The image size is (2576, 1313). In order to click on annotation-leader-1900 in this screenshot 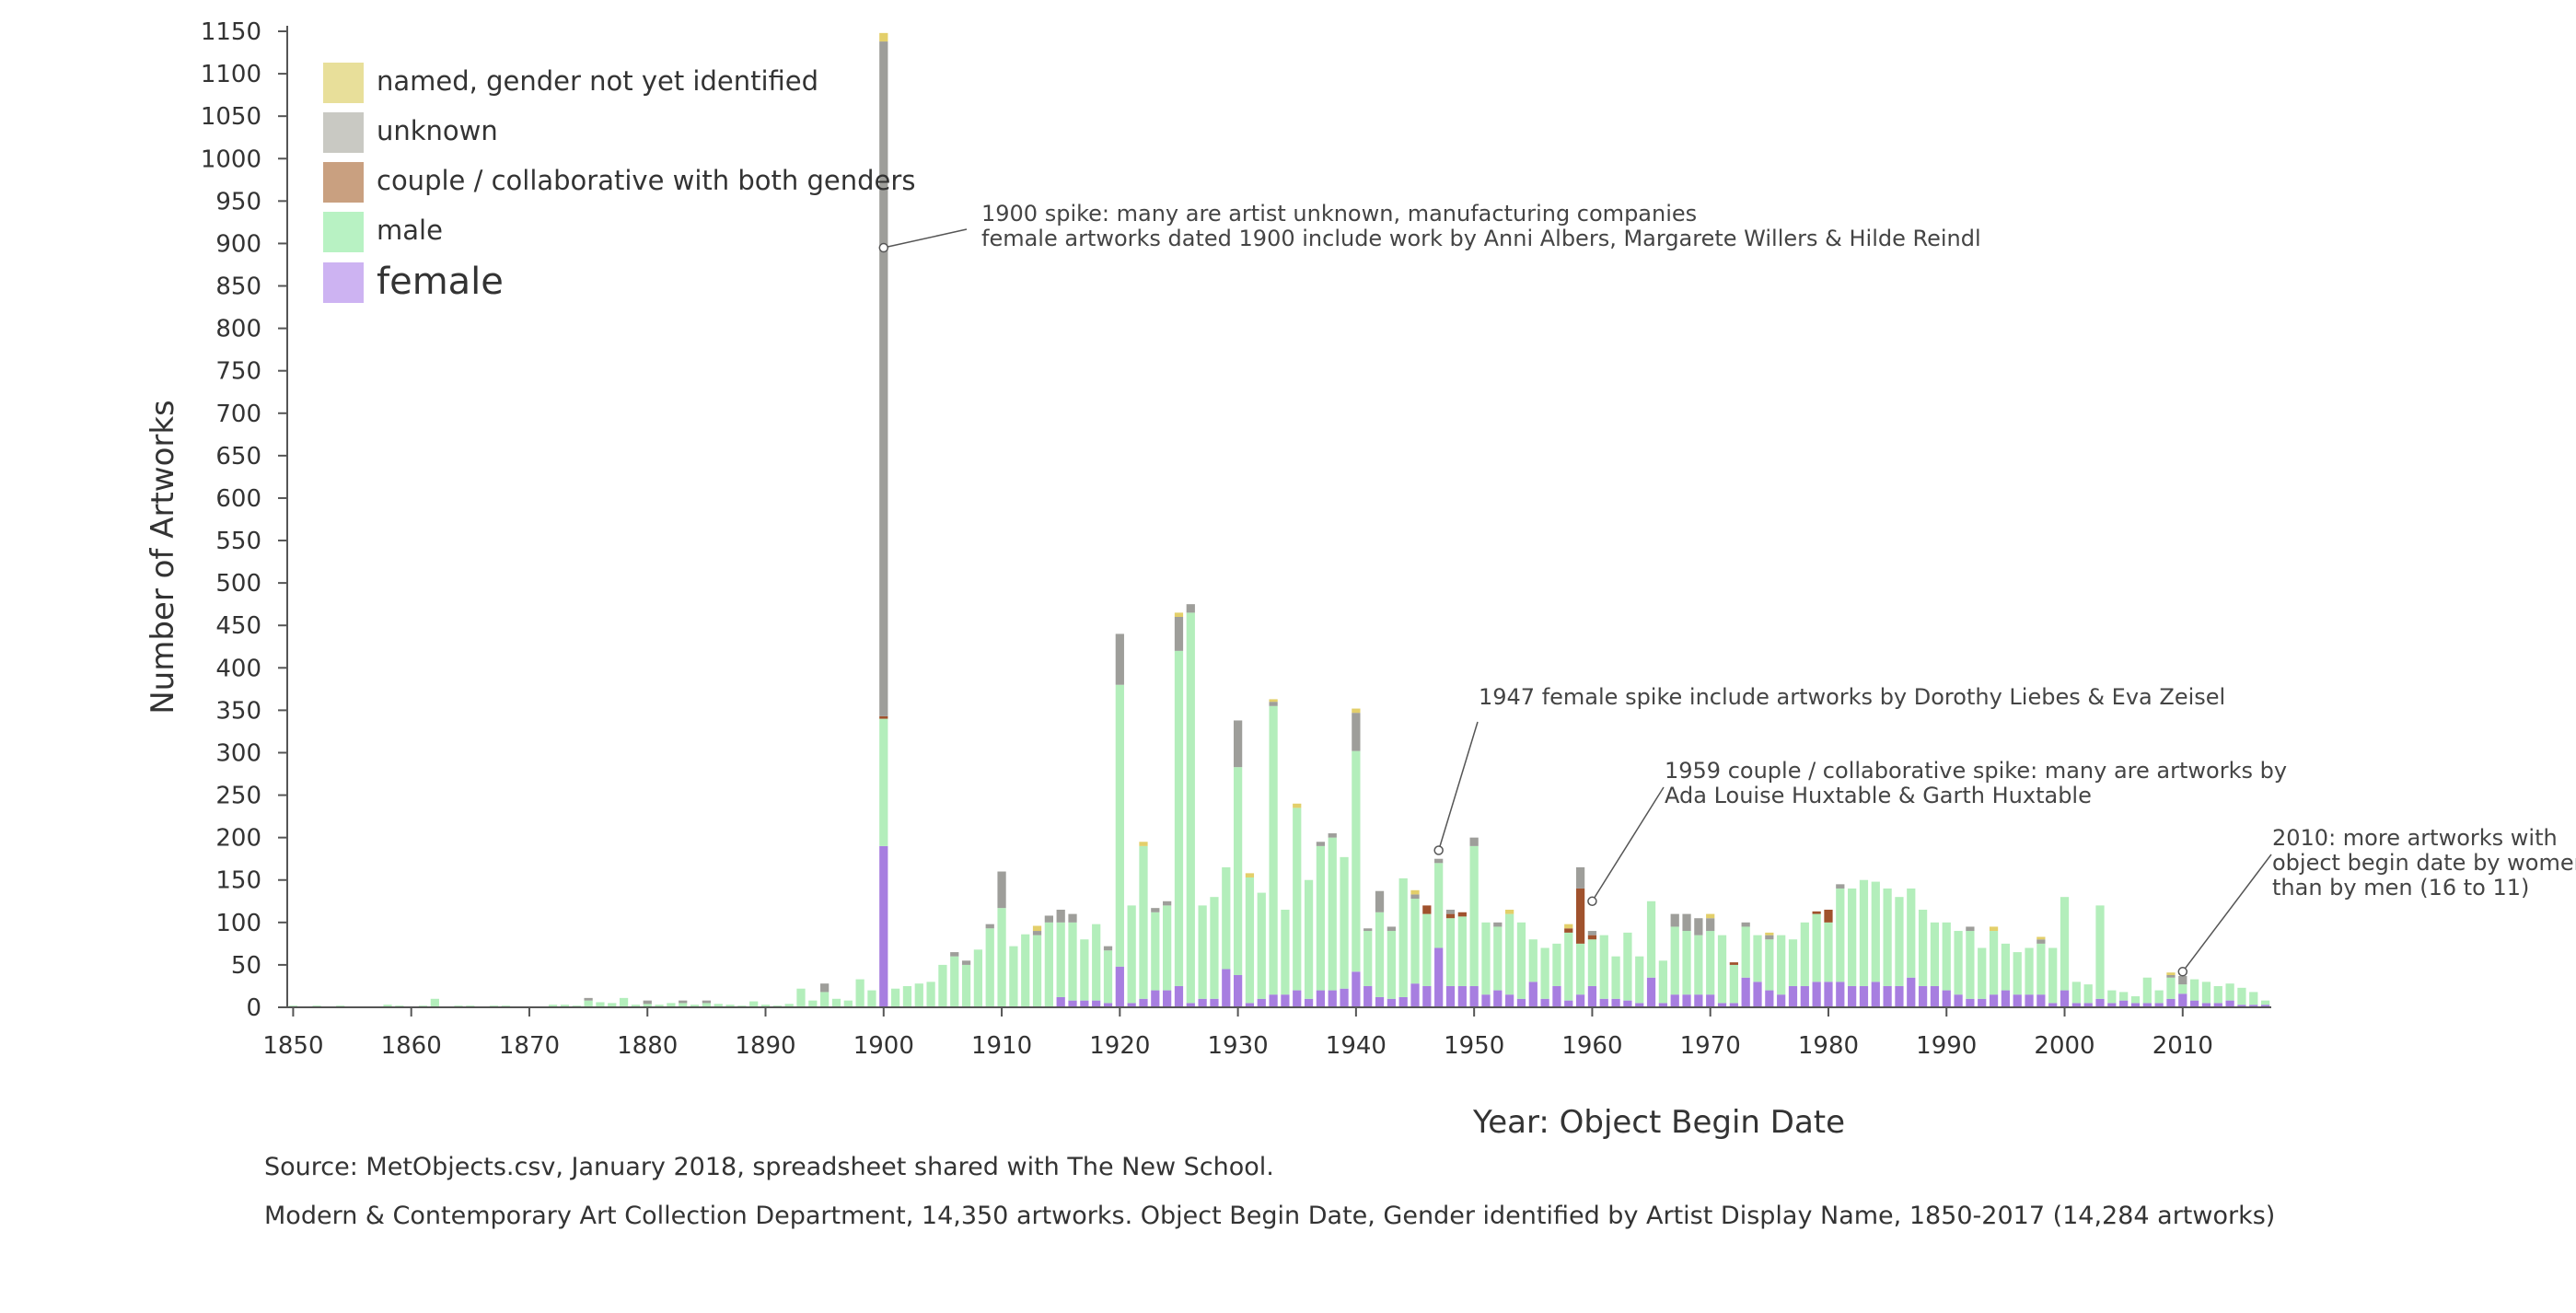, I will do `click(925, 238)`.